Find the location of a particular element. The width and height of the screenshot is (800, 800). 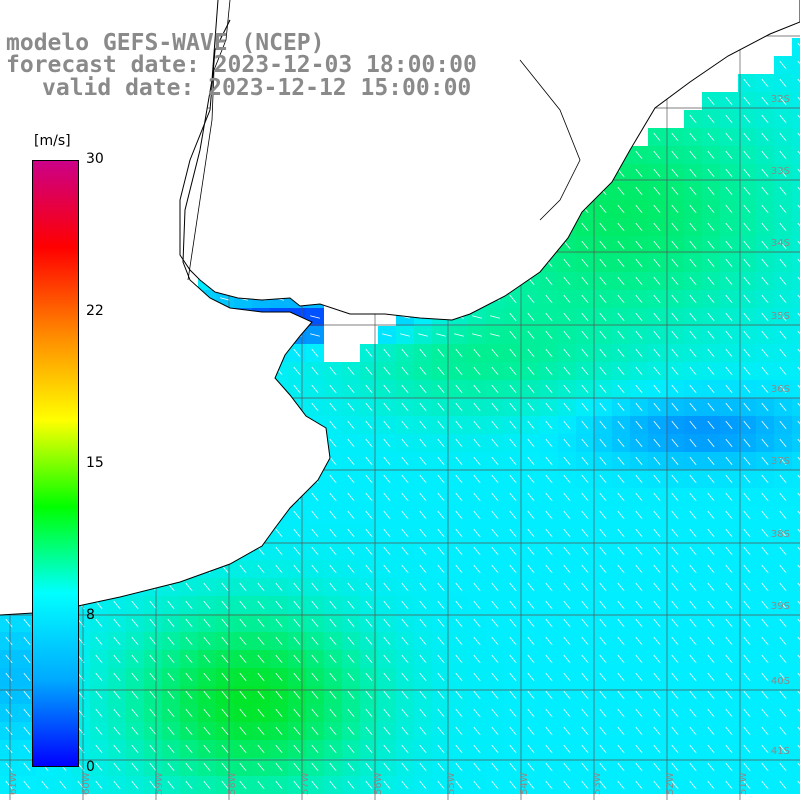

lon-label: 56W is located at coordinates (378, 783).